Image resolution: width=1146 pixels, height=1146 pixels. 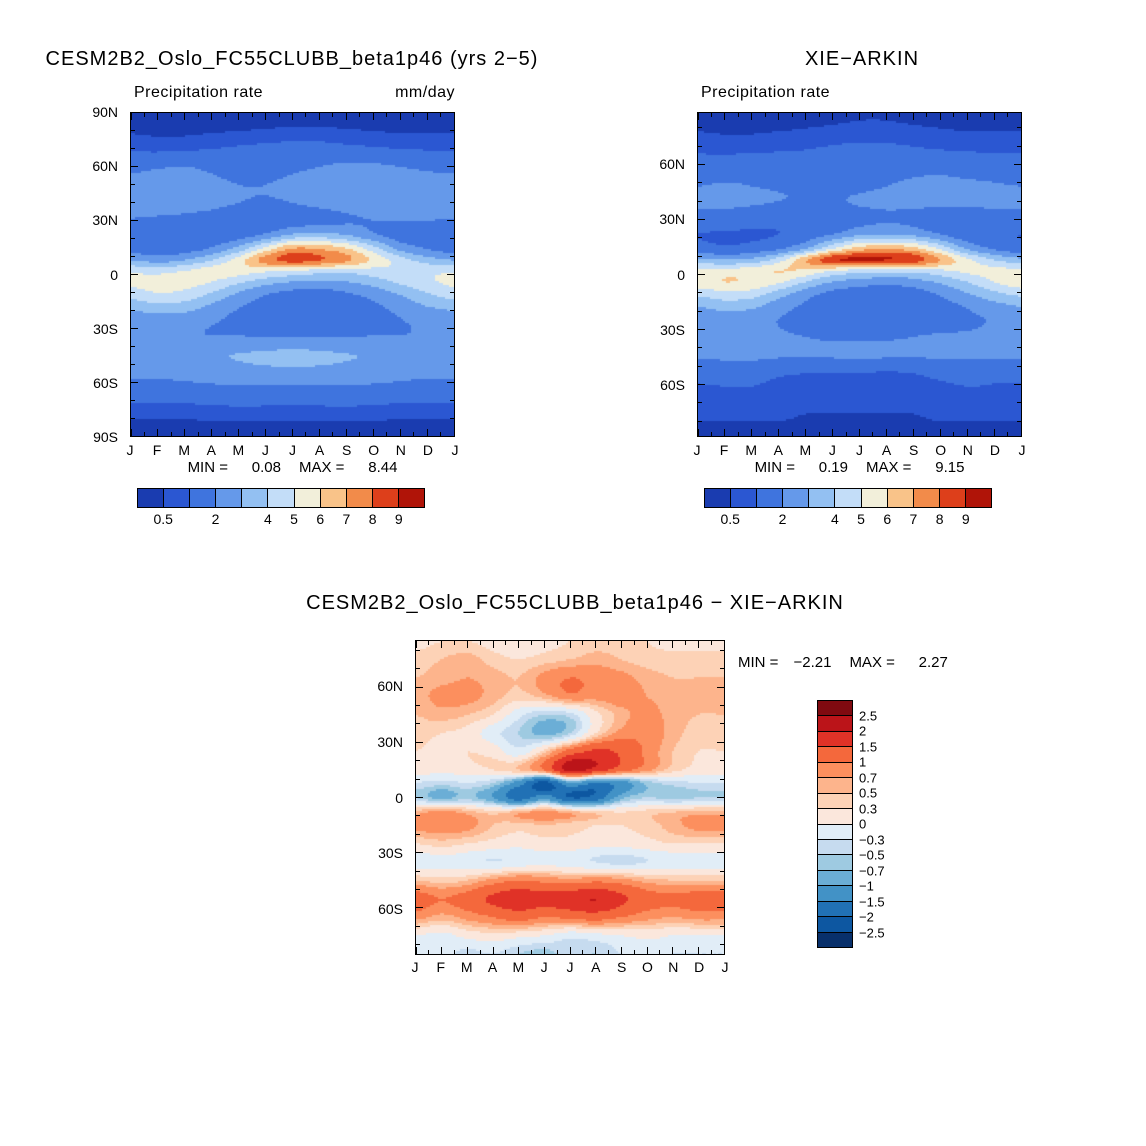 I want to click on colorbar-tick-label: 0, so click(x=863, y=824).